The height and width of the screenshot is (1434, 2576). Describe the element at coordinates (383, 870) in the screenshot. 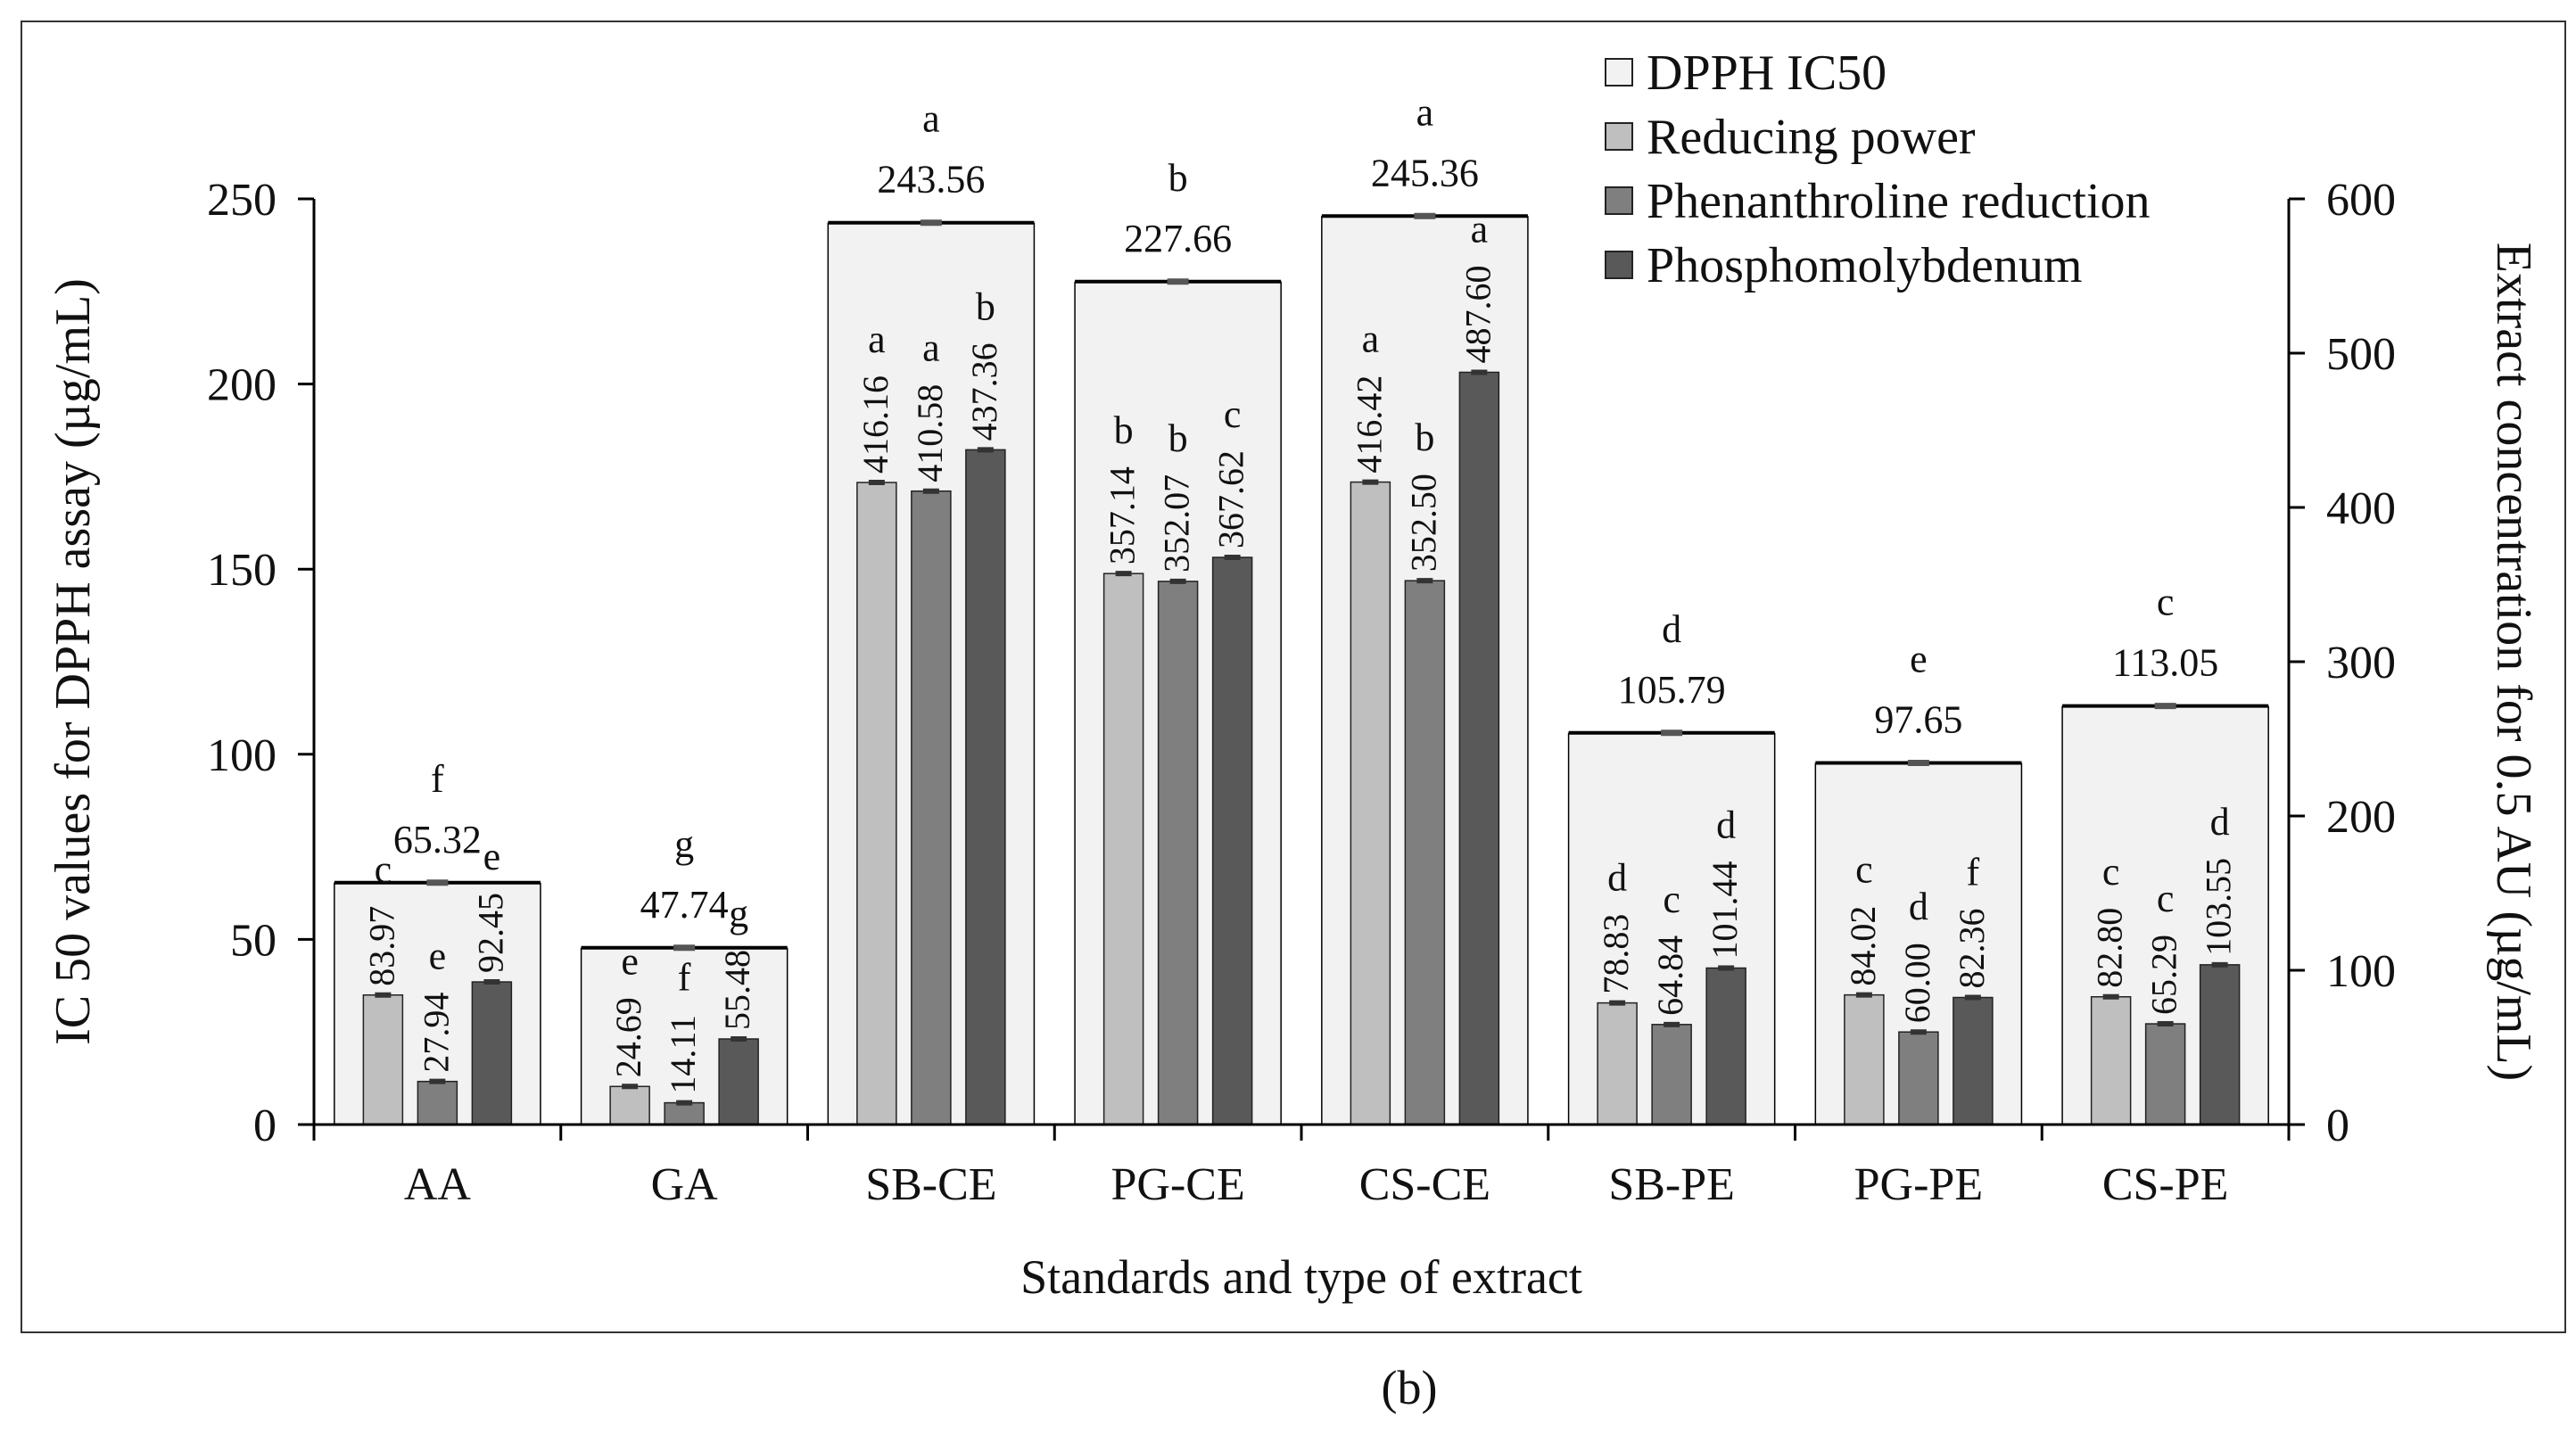

I see `letter-reducing-power-AA: c` at that location.